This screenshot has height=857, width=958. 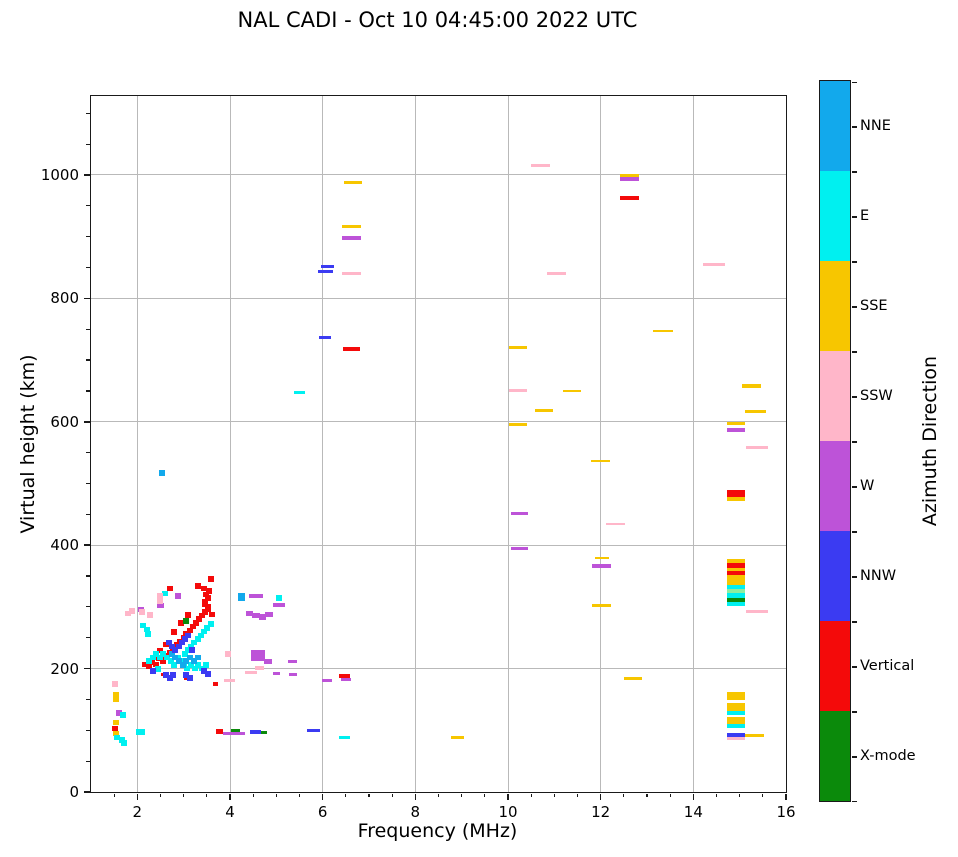 What do you see at coordinates (867, 486) in the screenshot?
I see `colorbar-category-label: W` at bounding box center [867, 486].